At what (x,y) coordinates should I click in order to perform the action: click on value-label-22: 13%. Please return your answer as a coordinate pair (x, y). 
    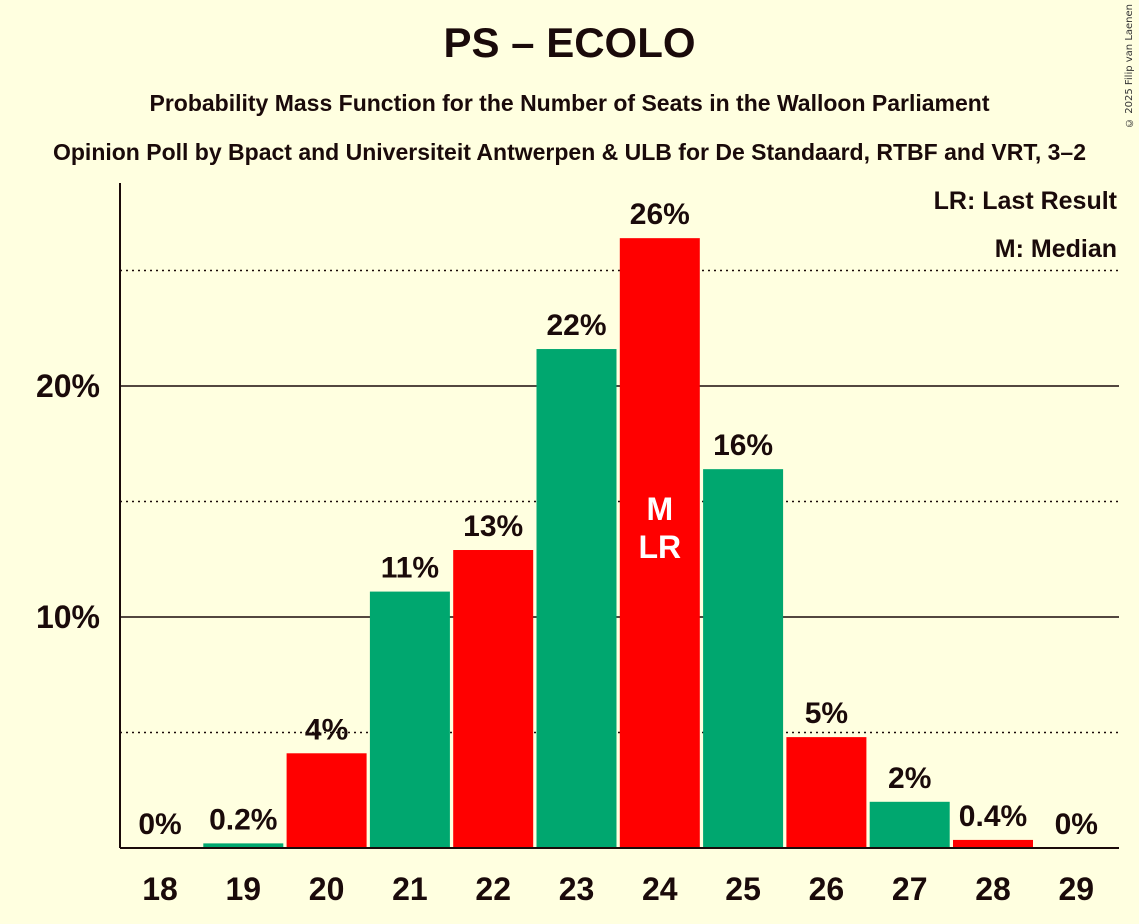
    Looking at the image, I should click on (493, 526).